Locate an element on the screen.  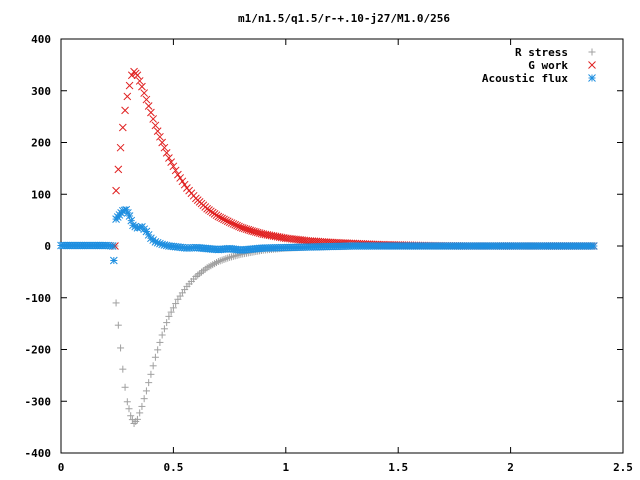
y-tick-label: 400 is located at coordinates (41, 39).